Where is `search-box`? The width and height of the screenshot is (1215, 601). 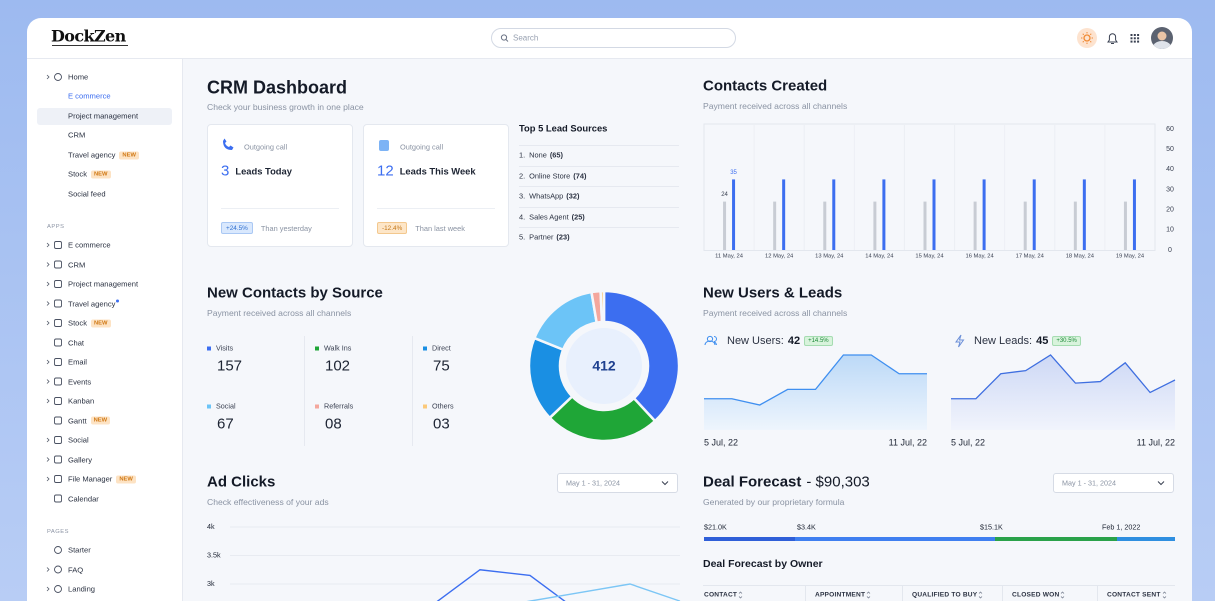
search-box is located at coordinates (613, 38).